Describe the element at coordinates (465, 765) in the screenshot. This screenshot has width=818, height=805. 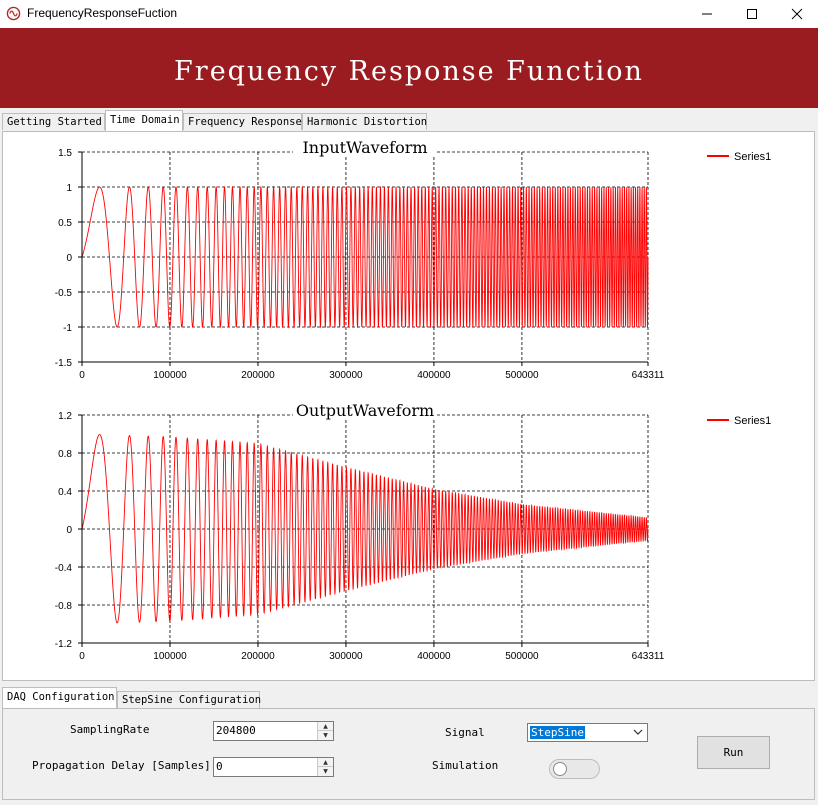
I see `simulation-label: Simulation` at that location.